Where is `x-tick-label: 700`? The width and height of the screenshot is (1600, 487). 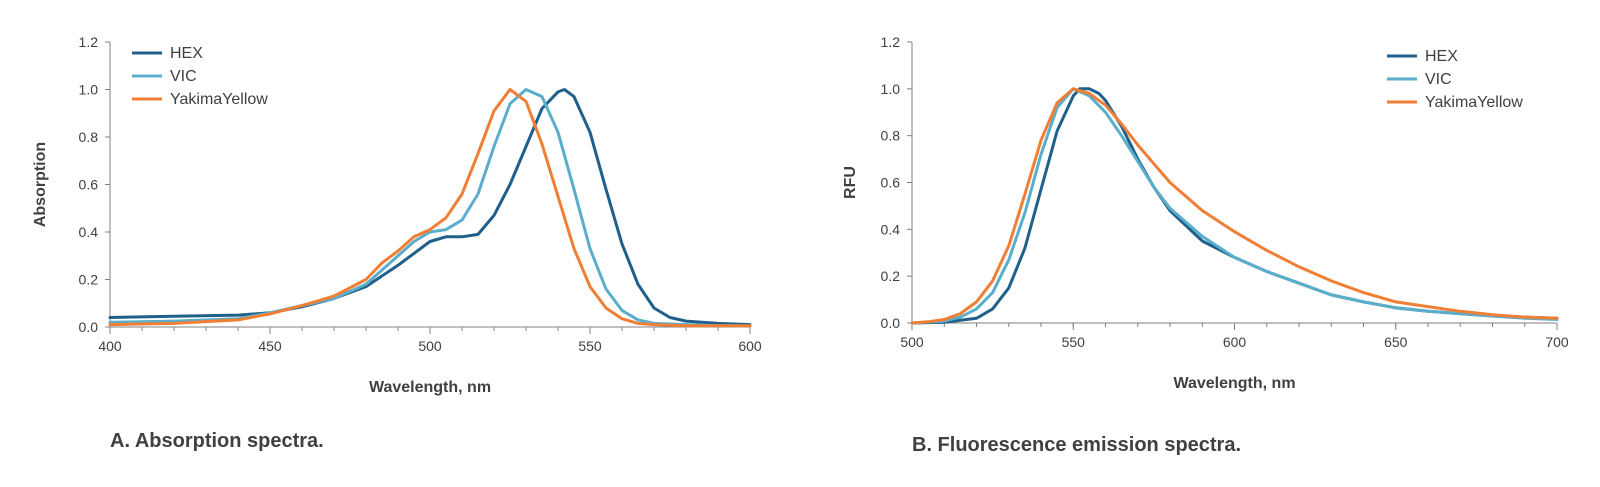
x-tick-label: 700 is located at coordinates (1557, 342).